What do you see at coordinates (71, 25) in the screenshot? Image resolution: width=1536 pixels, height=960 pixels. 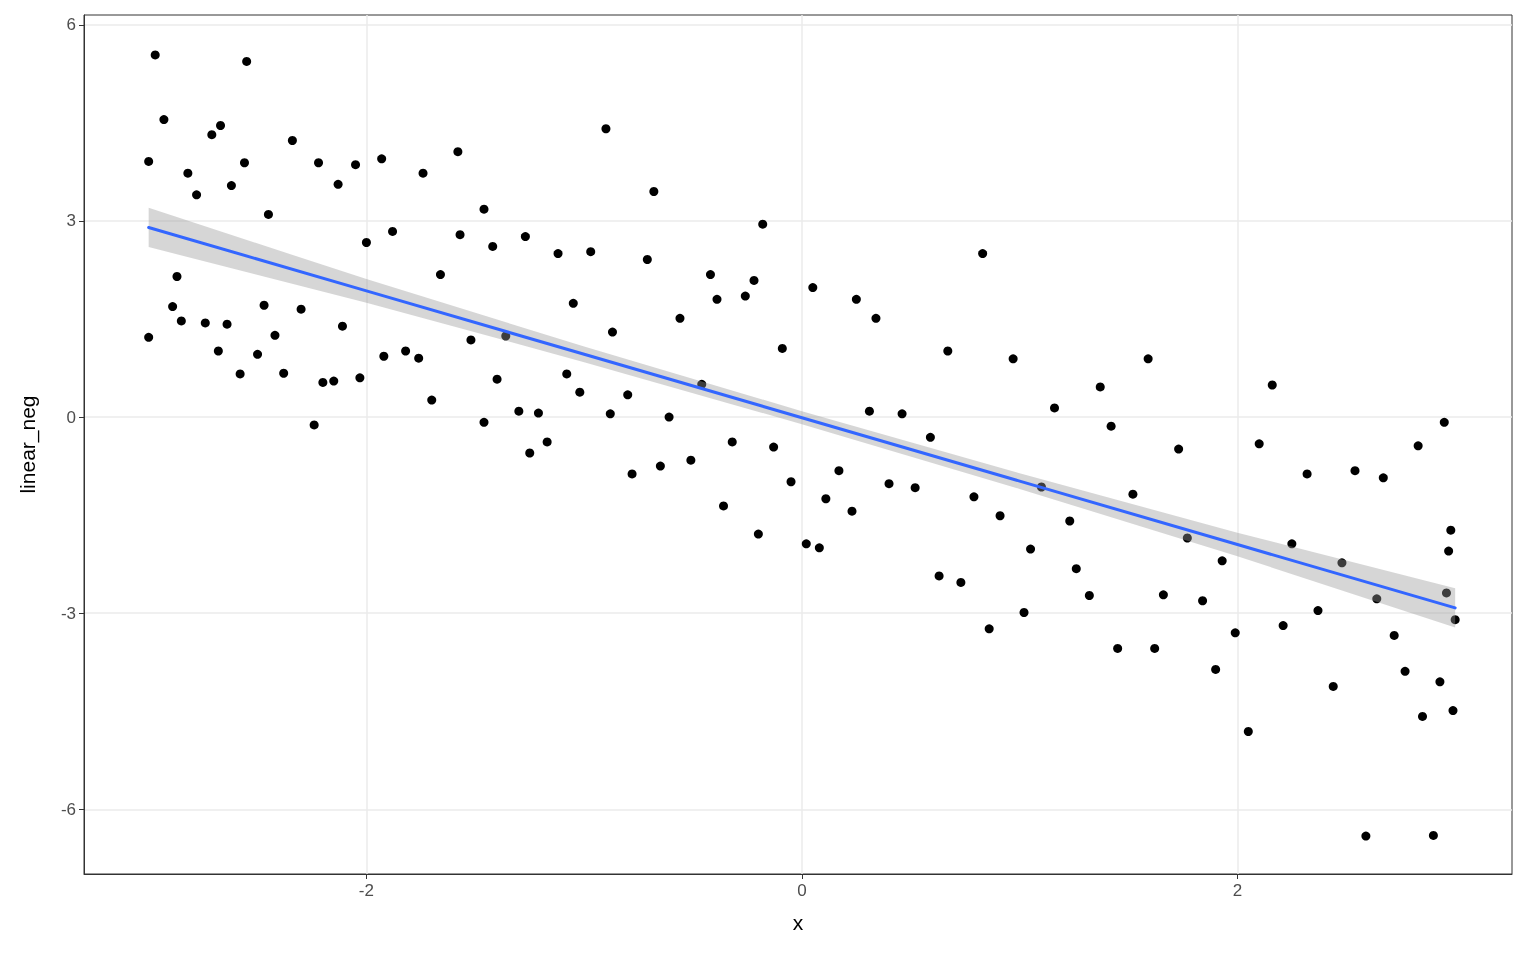 I see `y-tick-label: 6` at bounding box center [71, 25].